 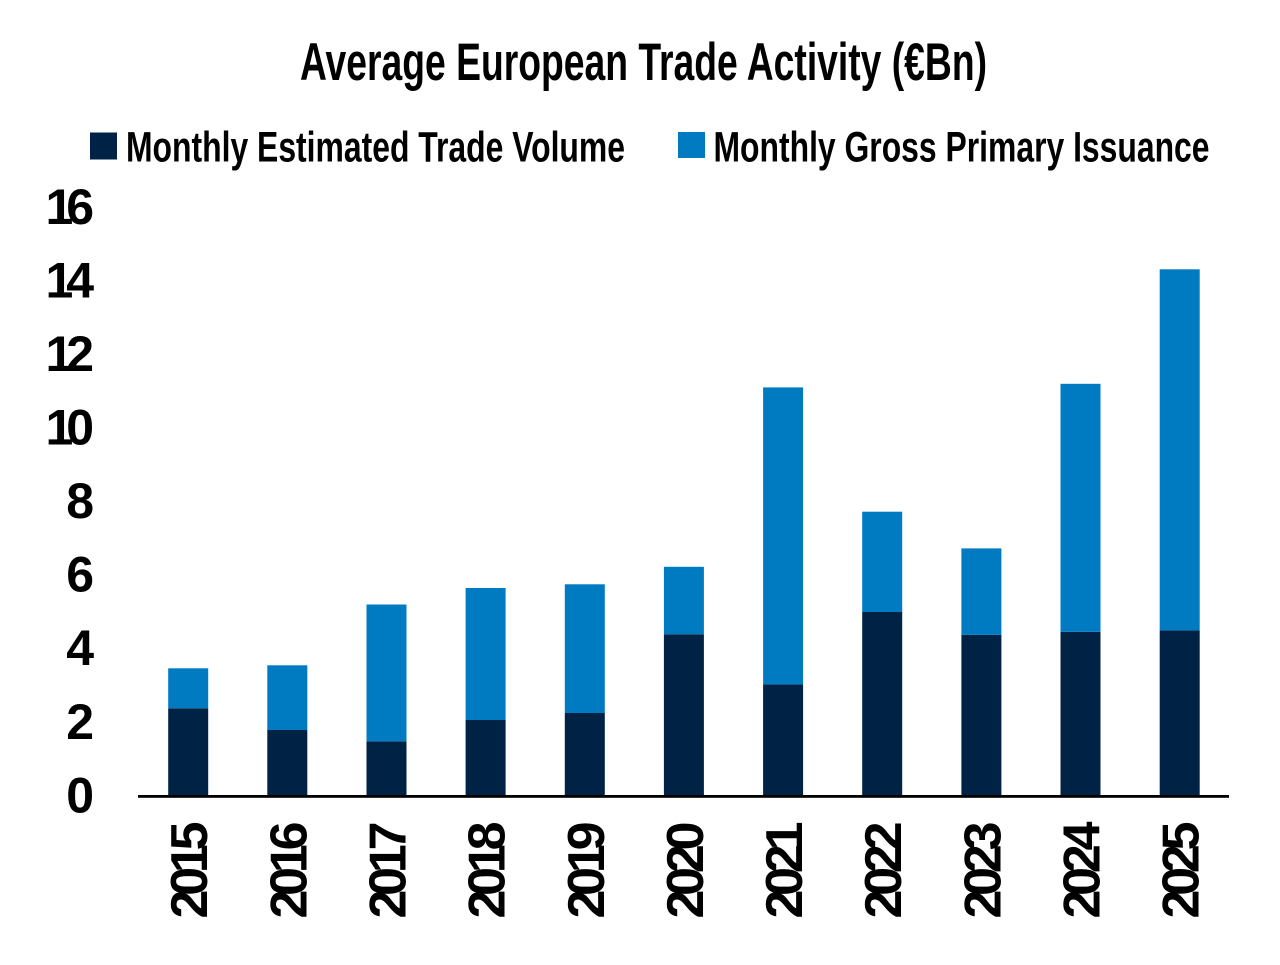 I want to click on svg-text: 12, so click(x=70, y=354).